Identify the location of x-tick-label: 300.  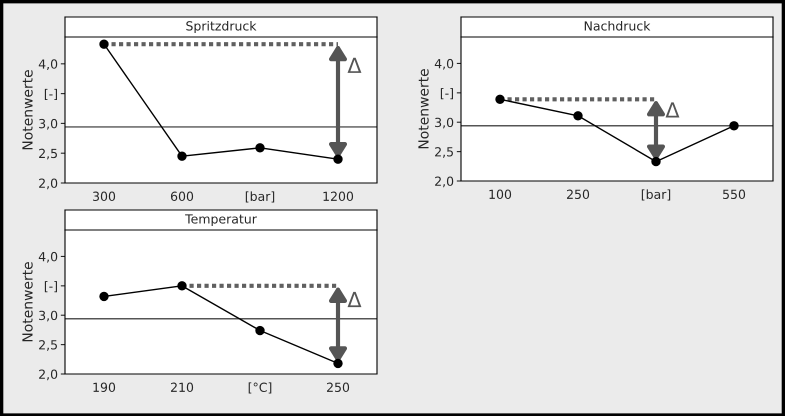
(104, 197).